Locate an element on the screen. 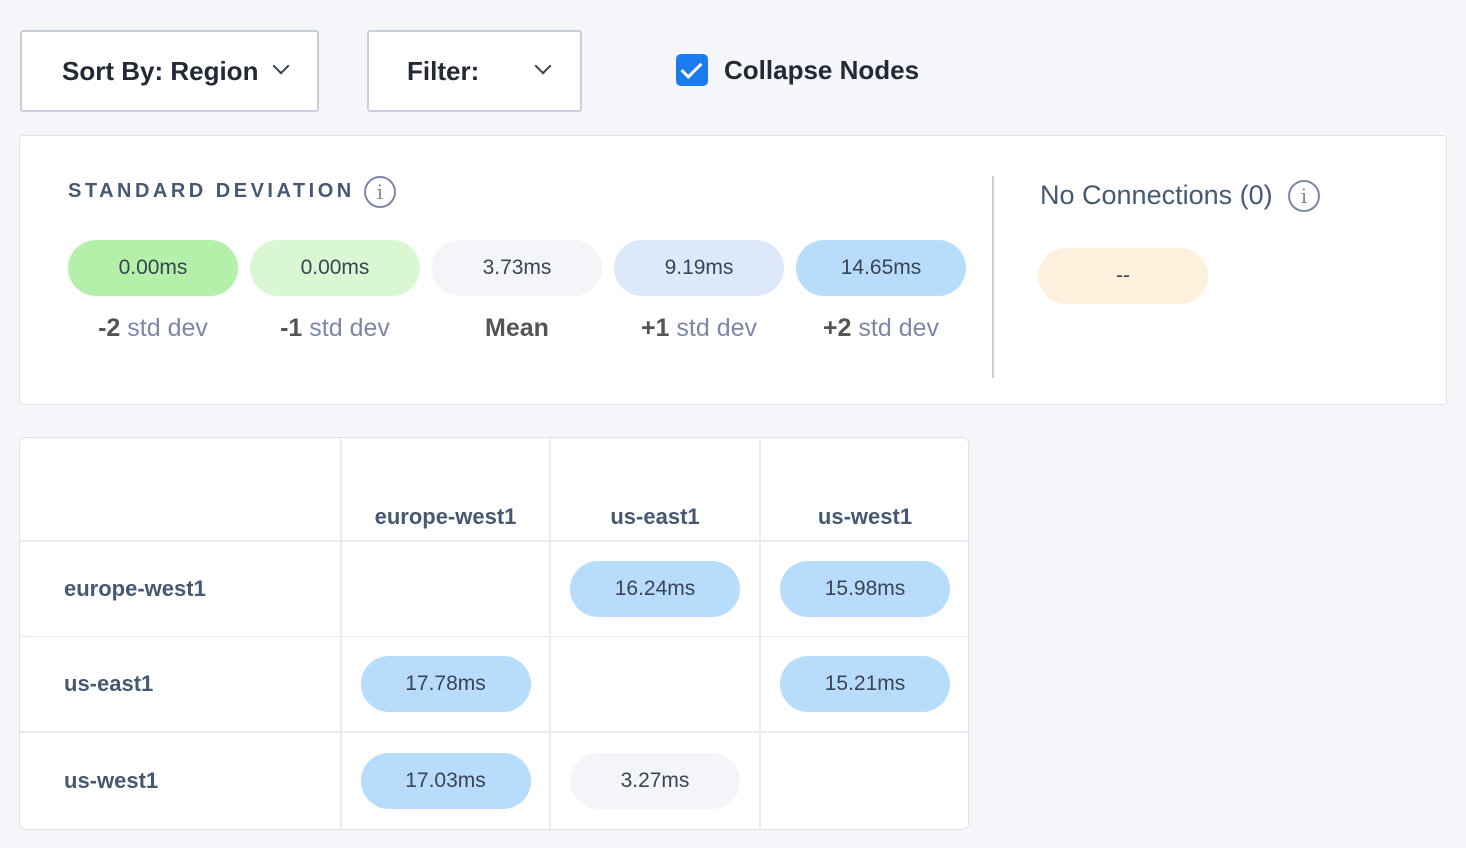  legend-label-prefix: -2 is located at coordinates (109, 328).